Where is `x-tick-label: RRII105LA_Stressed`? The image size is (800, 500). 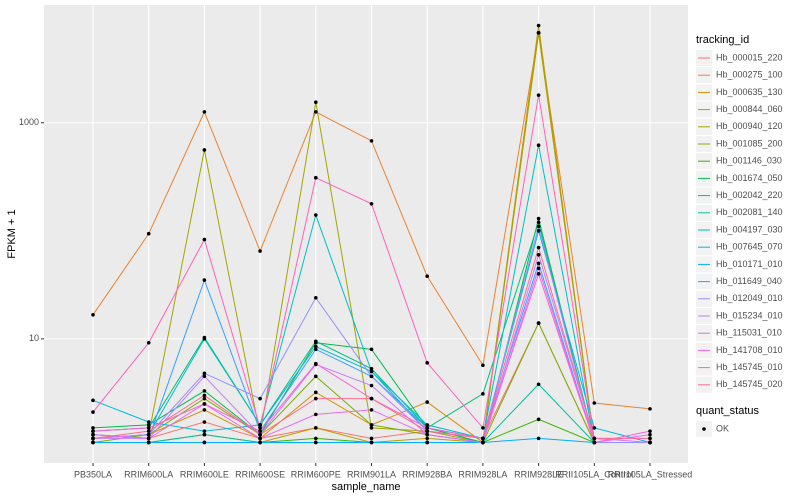
x-tick-label: RRII105LA_Stressed is located at coordinates (650, 474).